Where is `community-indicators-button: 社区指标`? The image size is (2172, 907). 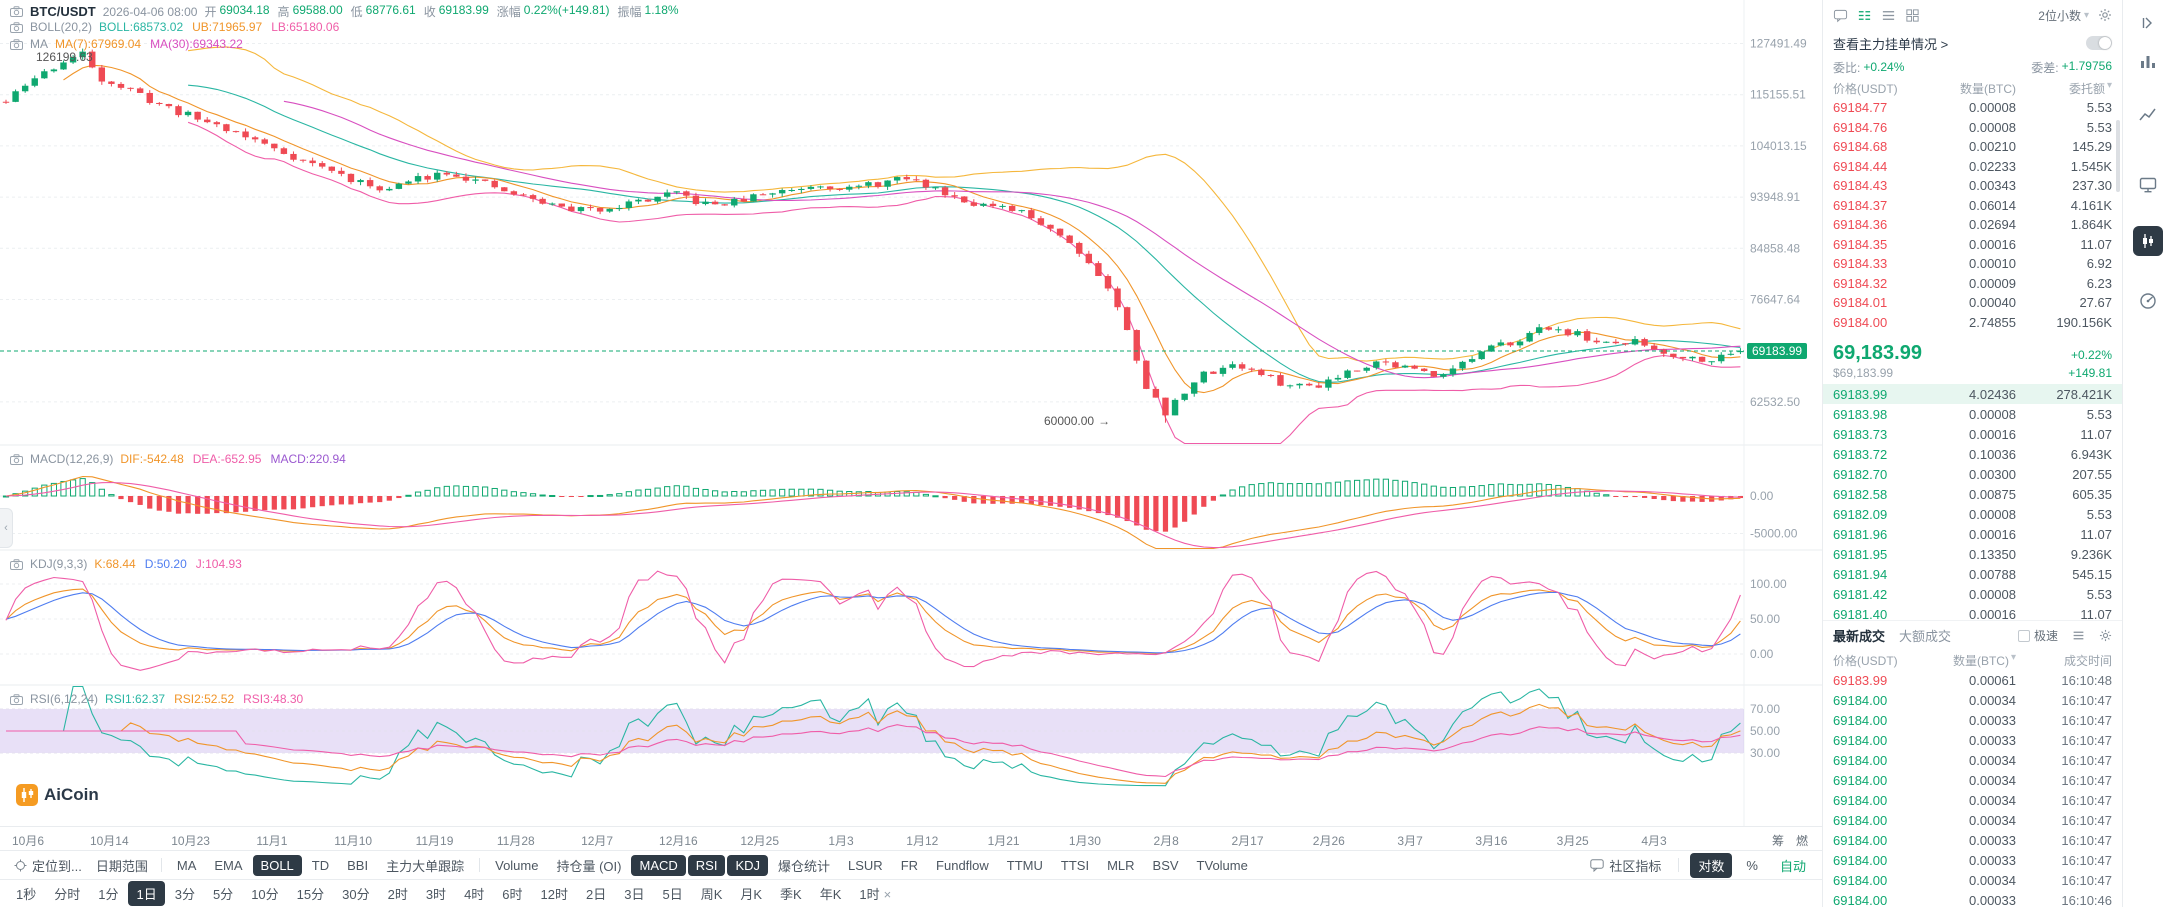 community-indicators-button: 社区指标 is located at coordinates (1625, 865).